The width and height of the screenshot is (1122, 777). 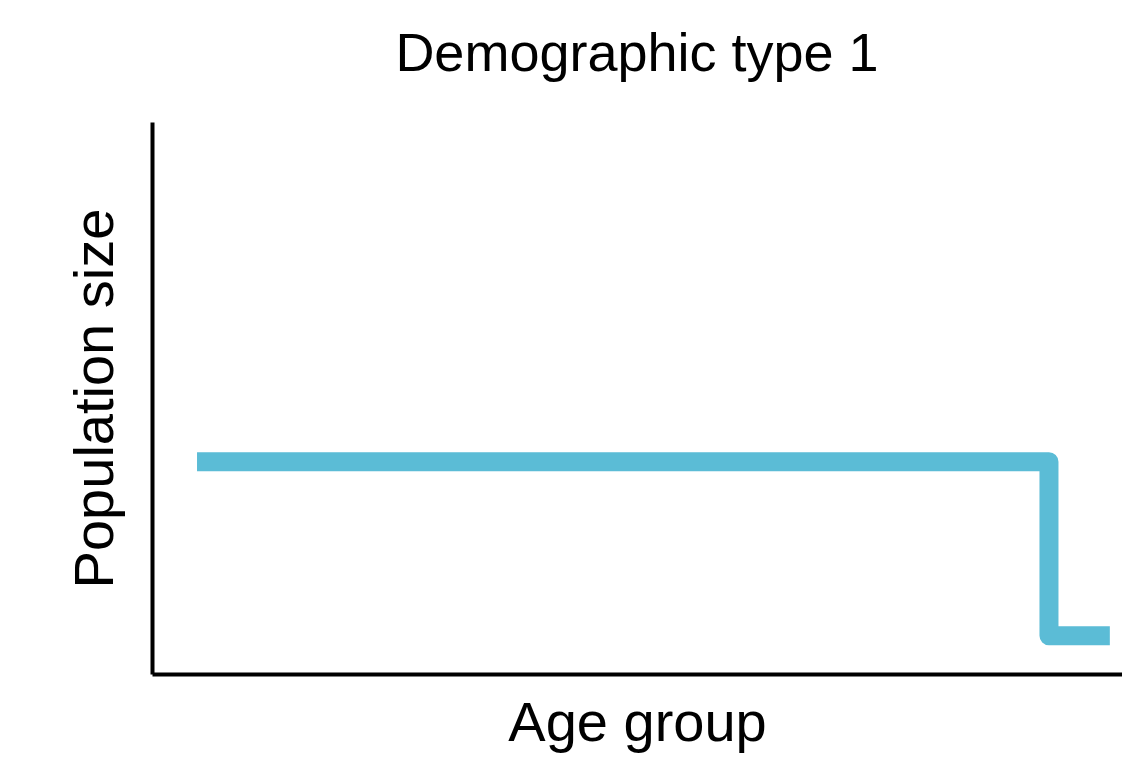 I want to click on chart-title: Demographic type 1, so click(x=637, y=52).